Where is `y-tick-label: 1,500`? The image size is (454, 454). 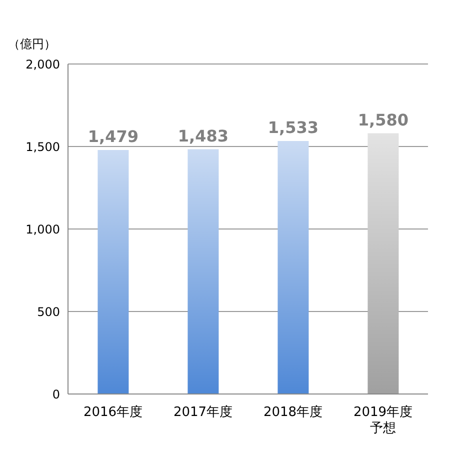 y-tick-label: 1,500 is located at coordinates (43, 147).